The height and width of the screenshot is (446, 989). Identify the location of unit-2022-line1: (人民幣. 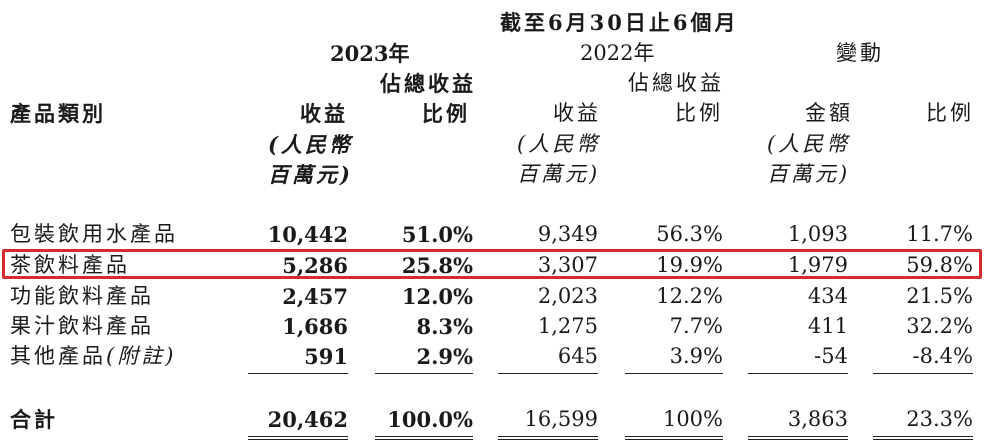
(559, 144).